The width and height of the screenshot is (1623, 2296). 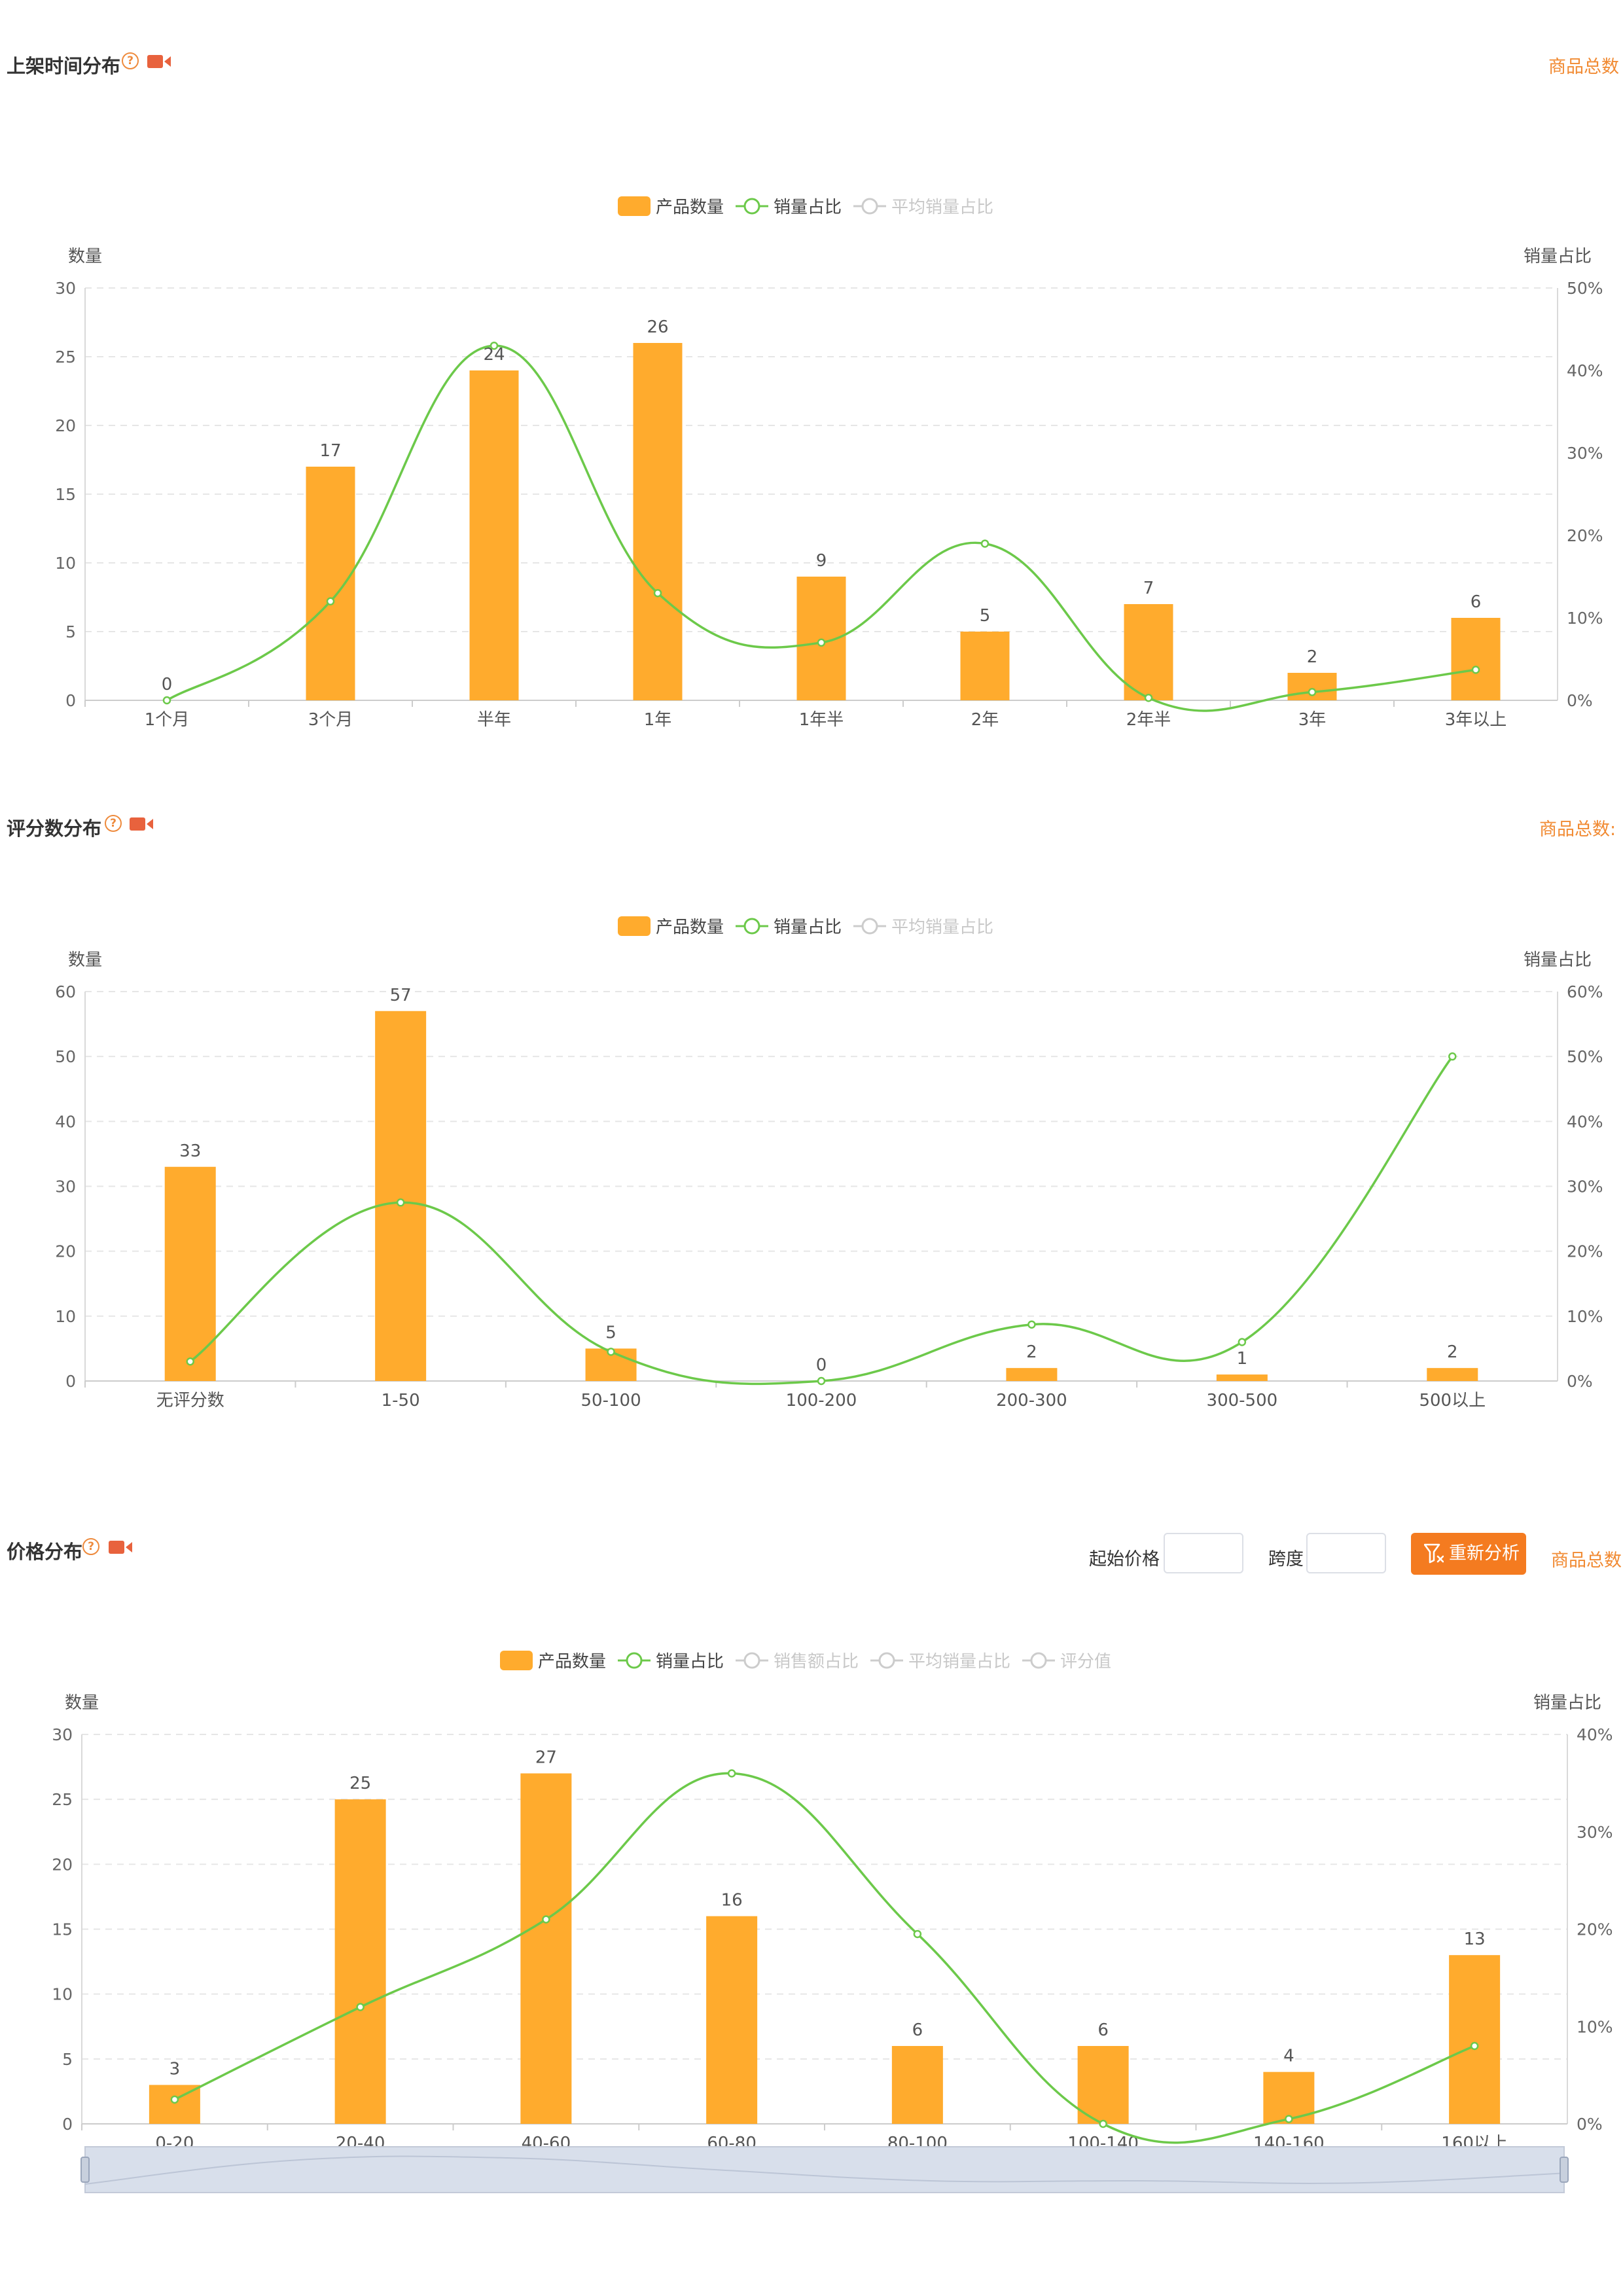 What do you see at coordinates (1485, 1553) in the screenshot?
I see `reanalyze-button-label: 重新分析` at bounding box center [1485, 1553].